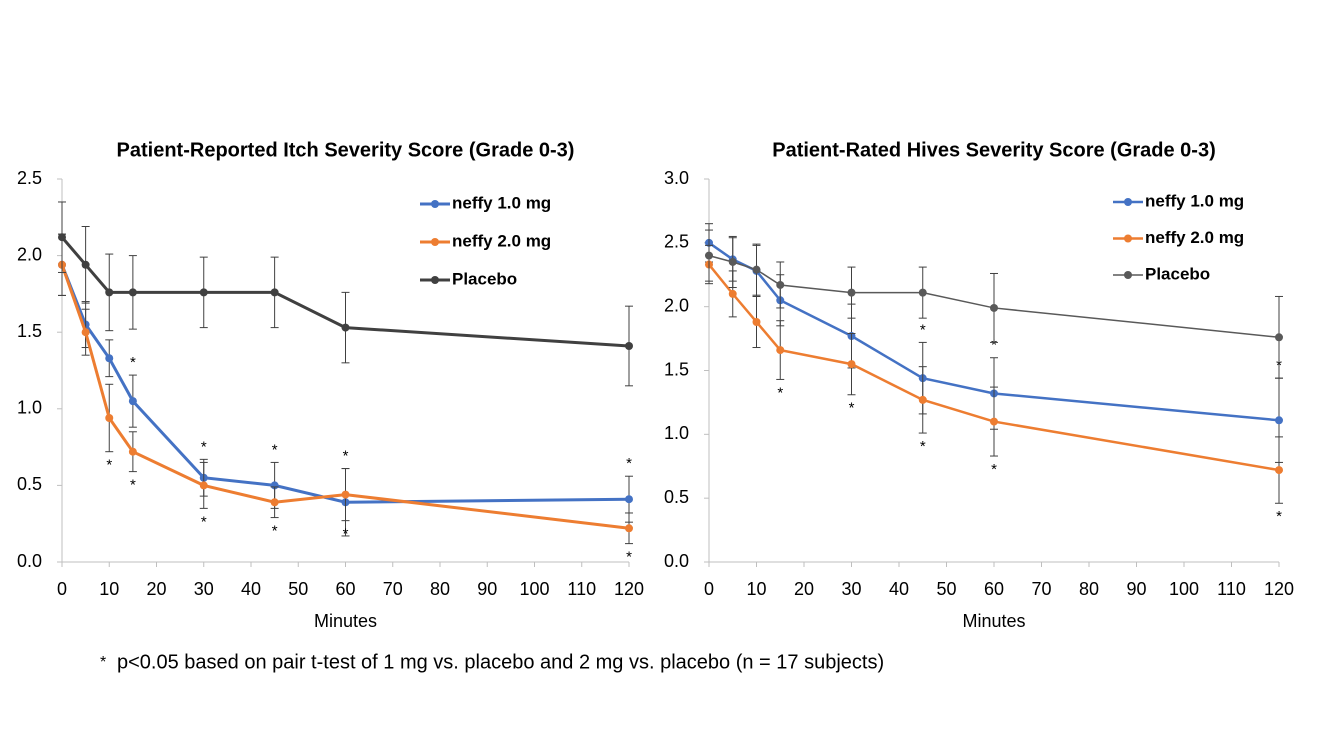 The image size is (1325, 744). What do you see at coordinates (1089, 589) in the screenshot?
I see `x-tick-label: 80` at bounding box center [1089, 589].